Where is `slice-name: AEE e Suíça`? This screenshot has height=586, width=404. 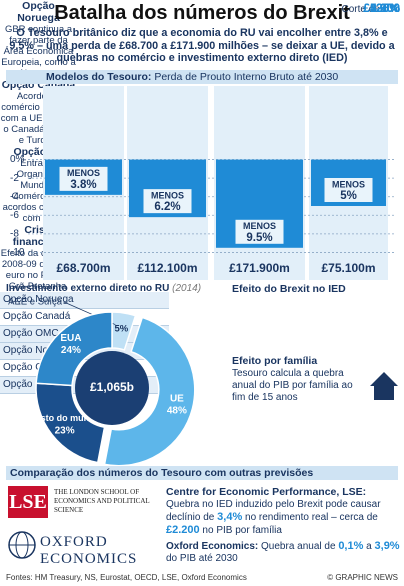
slice-name: AEE e Suíça is located at coordinates (35, 302).